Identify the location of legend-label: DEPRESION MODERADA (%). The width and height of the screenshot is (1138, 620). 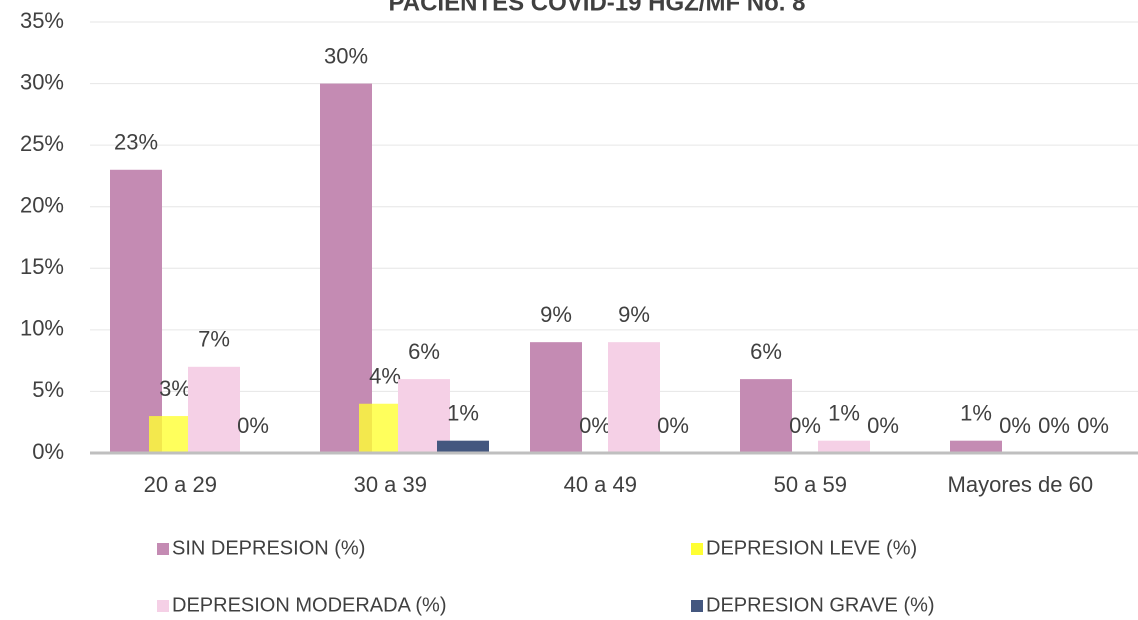
(309, 605).